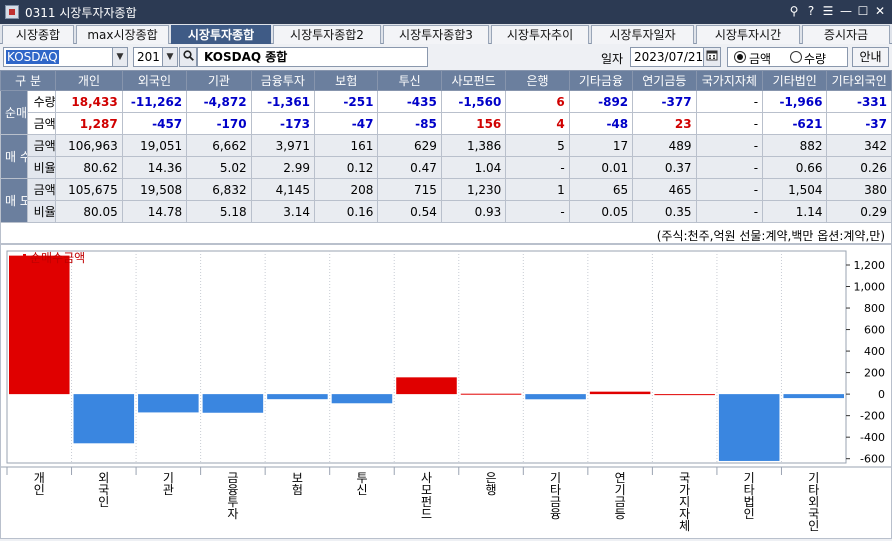  Describe the element at coordinates (221, 34) in the screenshot. I see `tab-market-investor-summary: 시장투자종합` at that location.